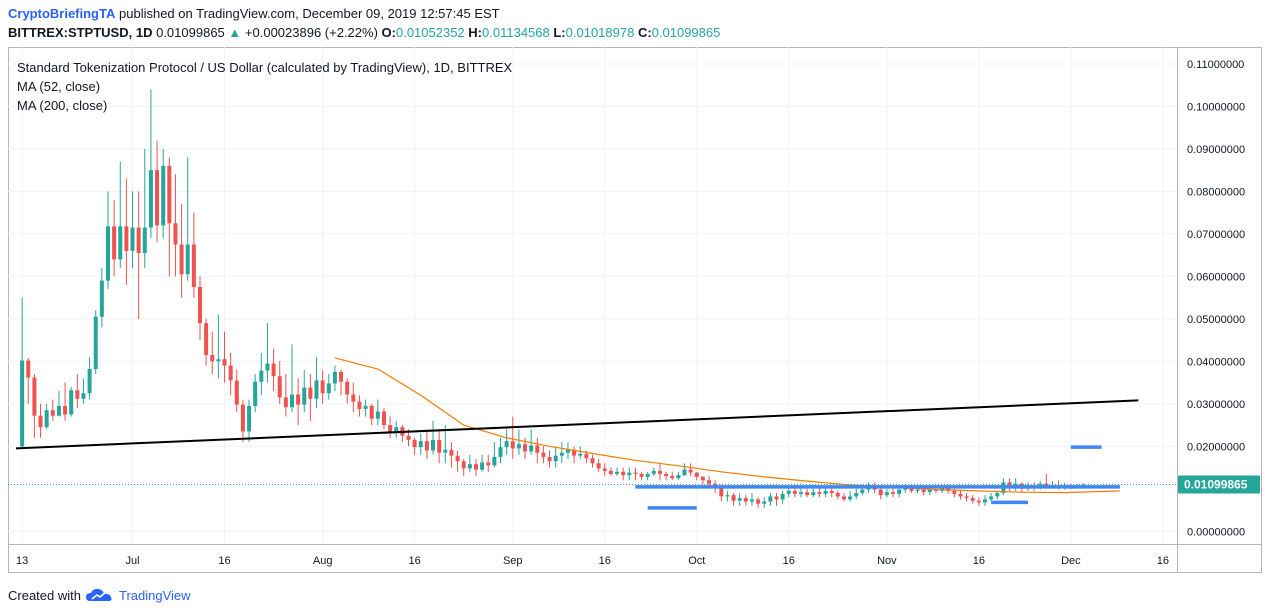 This screenshot has height=614, width=1265. Describe the element at coordinates (1216, 405) in the screenshot. I see `y-tick-label: 0.03000000` at that location.